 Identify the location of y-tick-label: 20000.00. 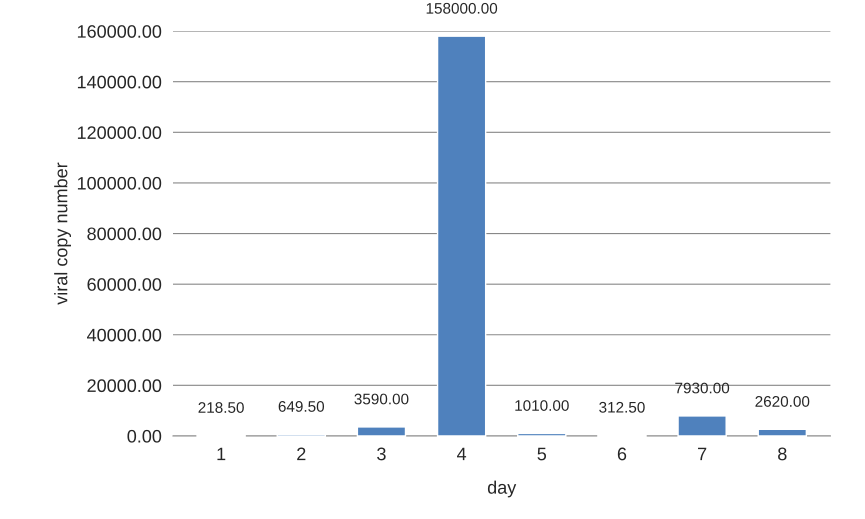
(124, 385).